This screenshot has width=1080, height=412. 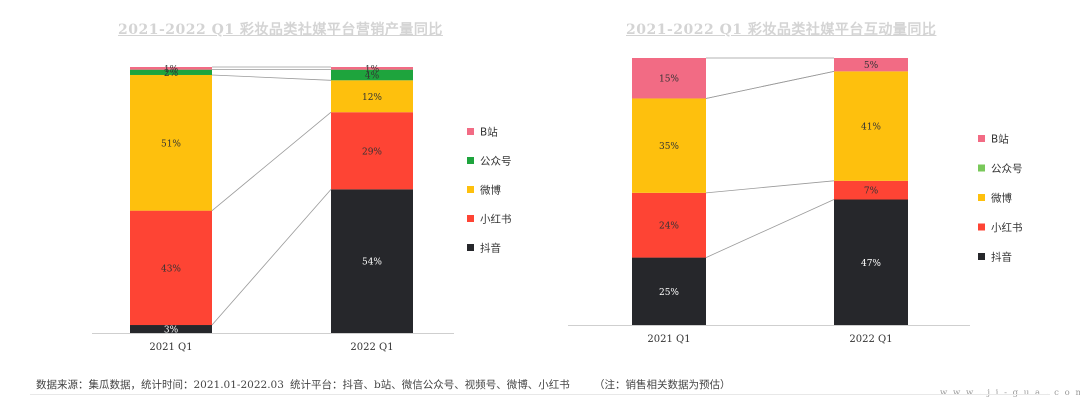 I want to click on right-legend-swatch-抖音, so click(x=981, y=256).